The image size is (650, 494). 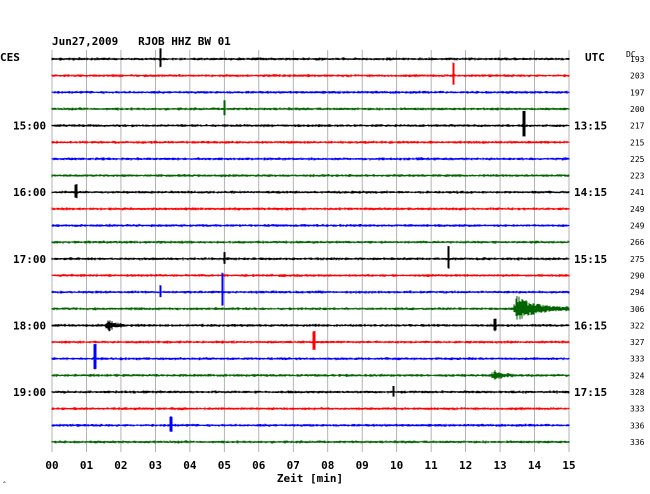 What do you see at coordinates (637, 226) in the screenshot?
I see `dc-value-row-10: 249` at bounding box center [637, 226].